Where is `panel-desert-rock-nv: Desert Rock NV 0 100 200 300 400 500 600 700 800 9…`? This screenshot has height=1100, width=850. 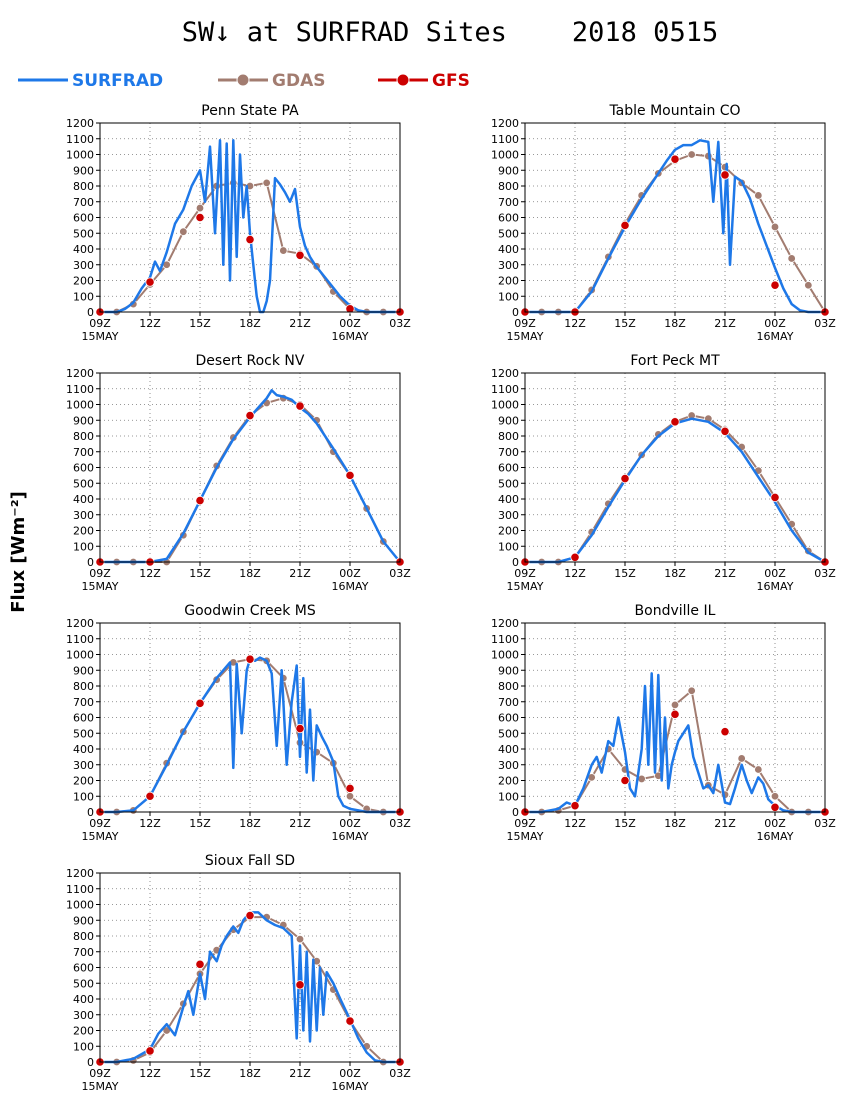 panel-desert-rock-nv: Desert Rock NV 0 100 200 300 400 500 600 700 800 9… is located at coordinates (238, 473).